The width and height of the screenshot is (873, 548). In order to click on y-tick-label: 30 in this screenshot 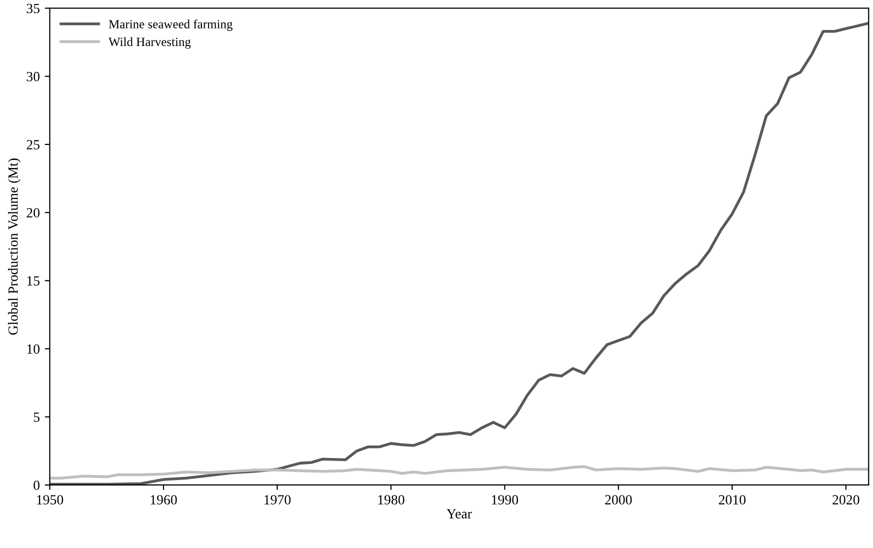, I will do `click(33, 77)`.